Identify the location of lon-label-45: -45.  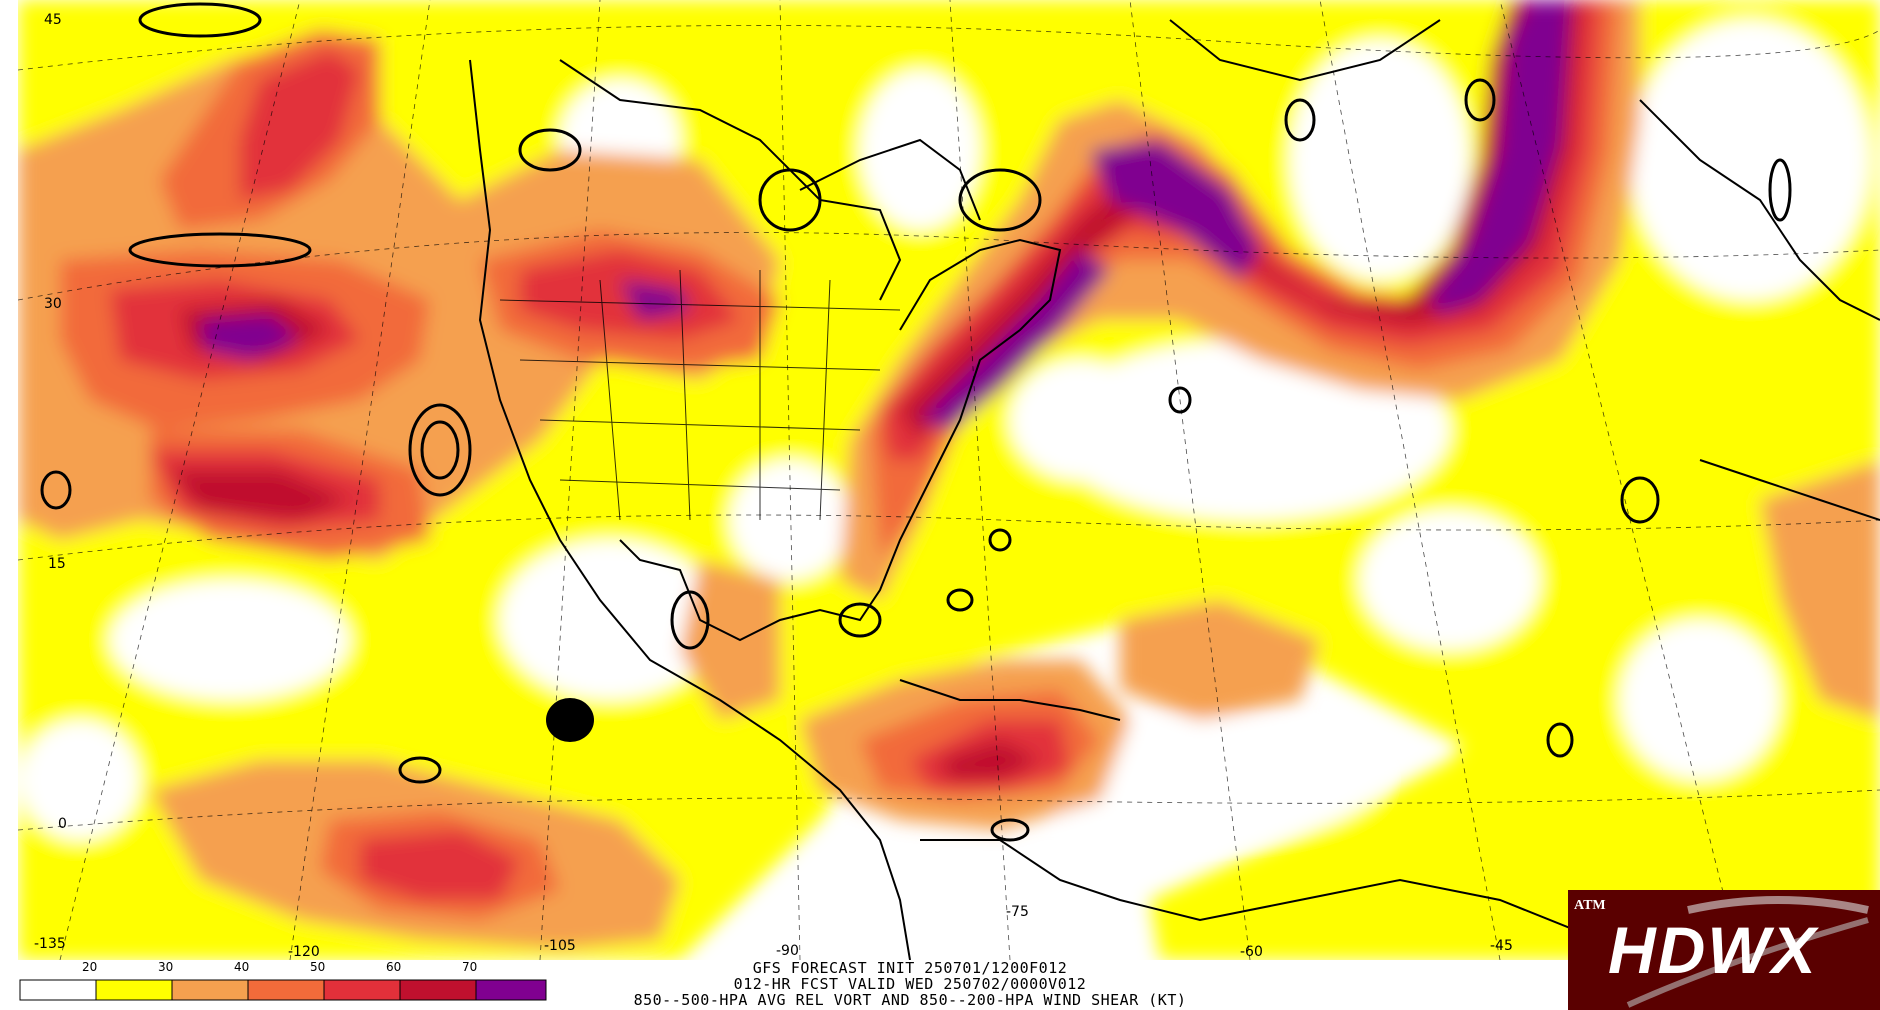
(1501, 946).